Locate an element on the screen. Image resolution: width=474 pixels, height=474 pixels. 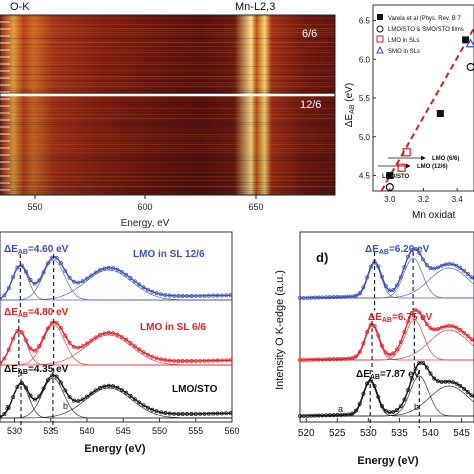
c-x-tick: 560 is located at coordinates (231, 431).